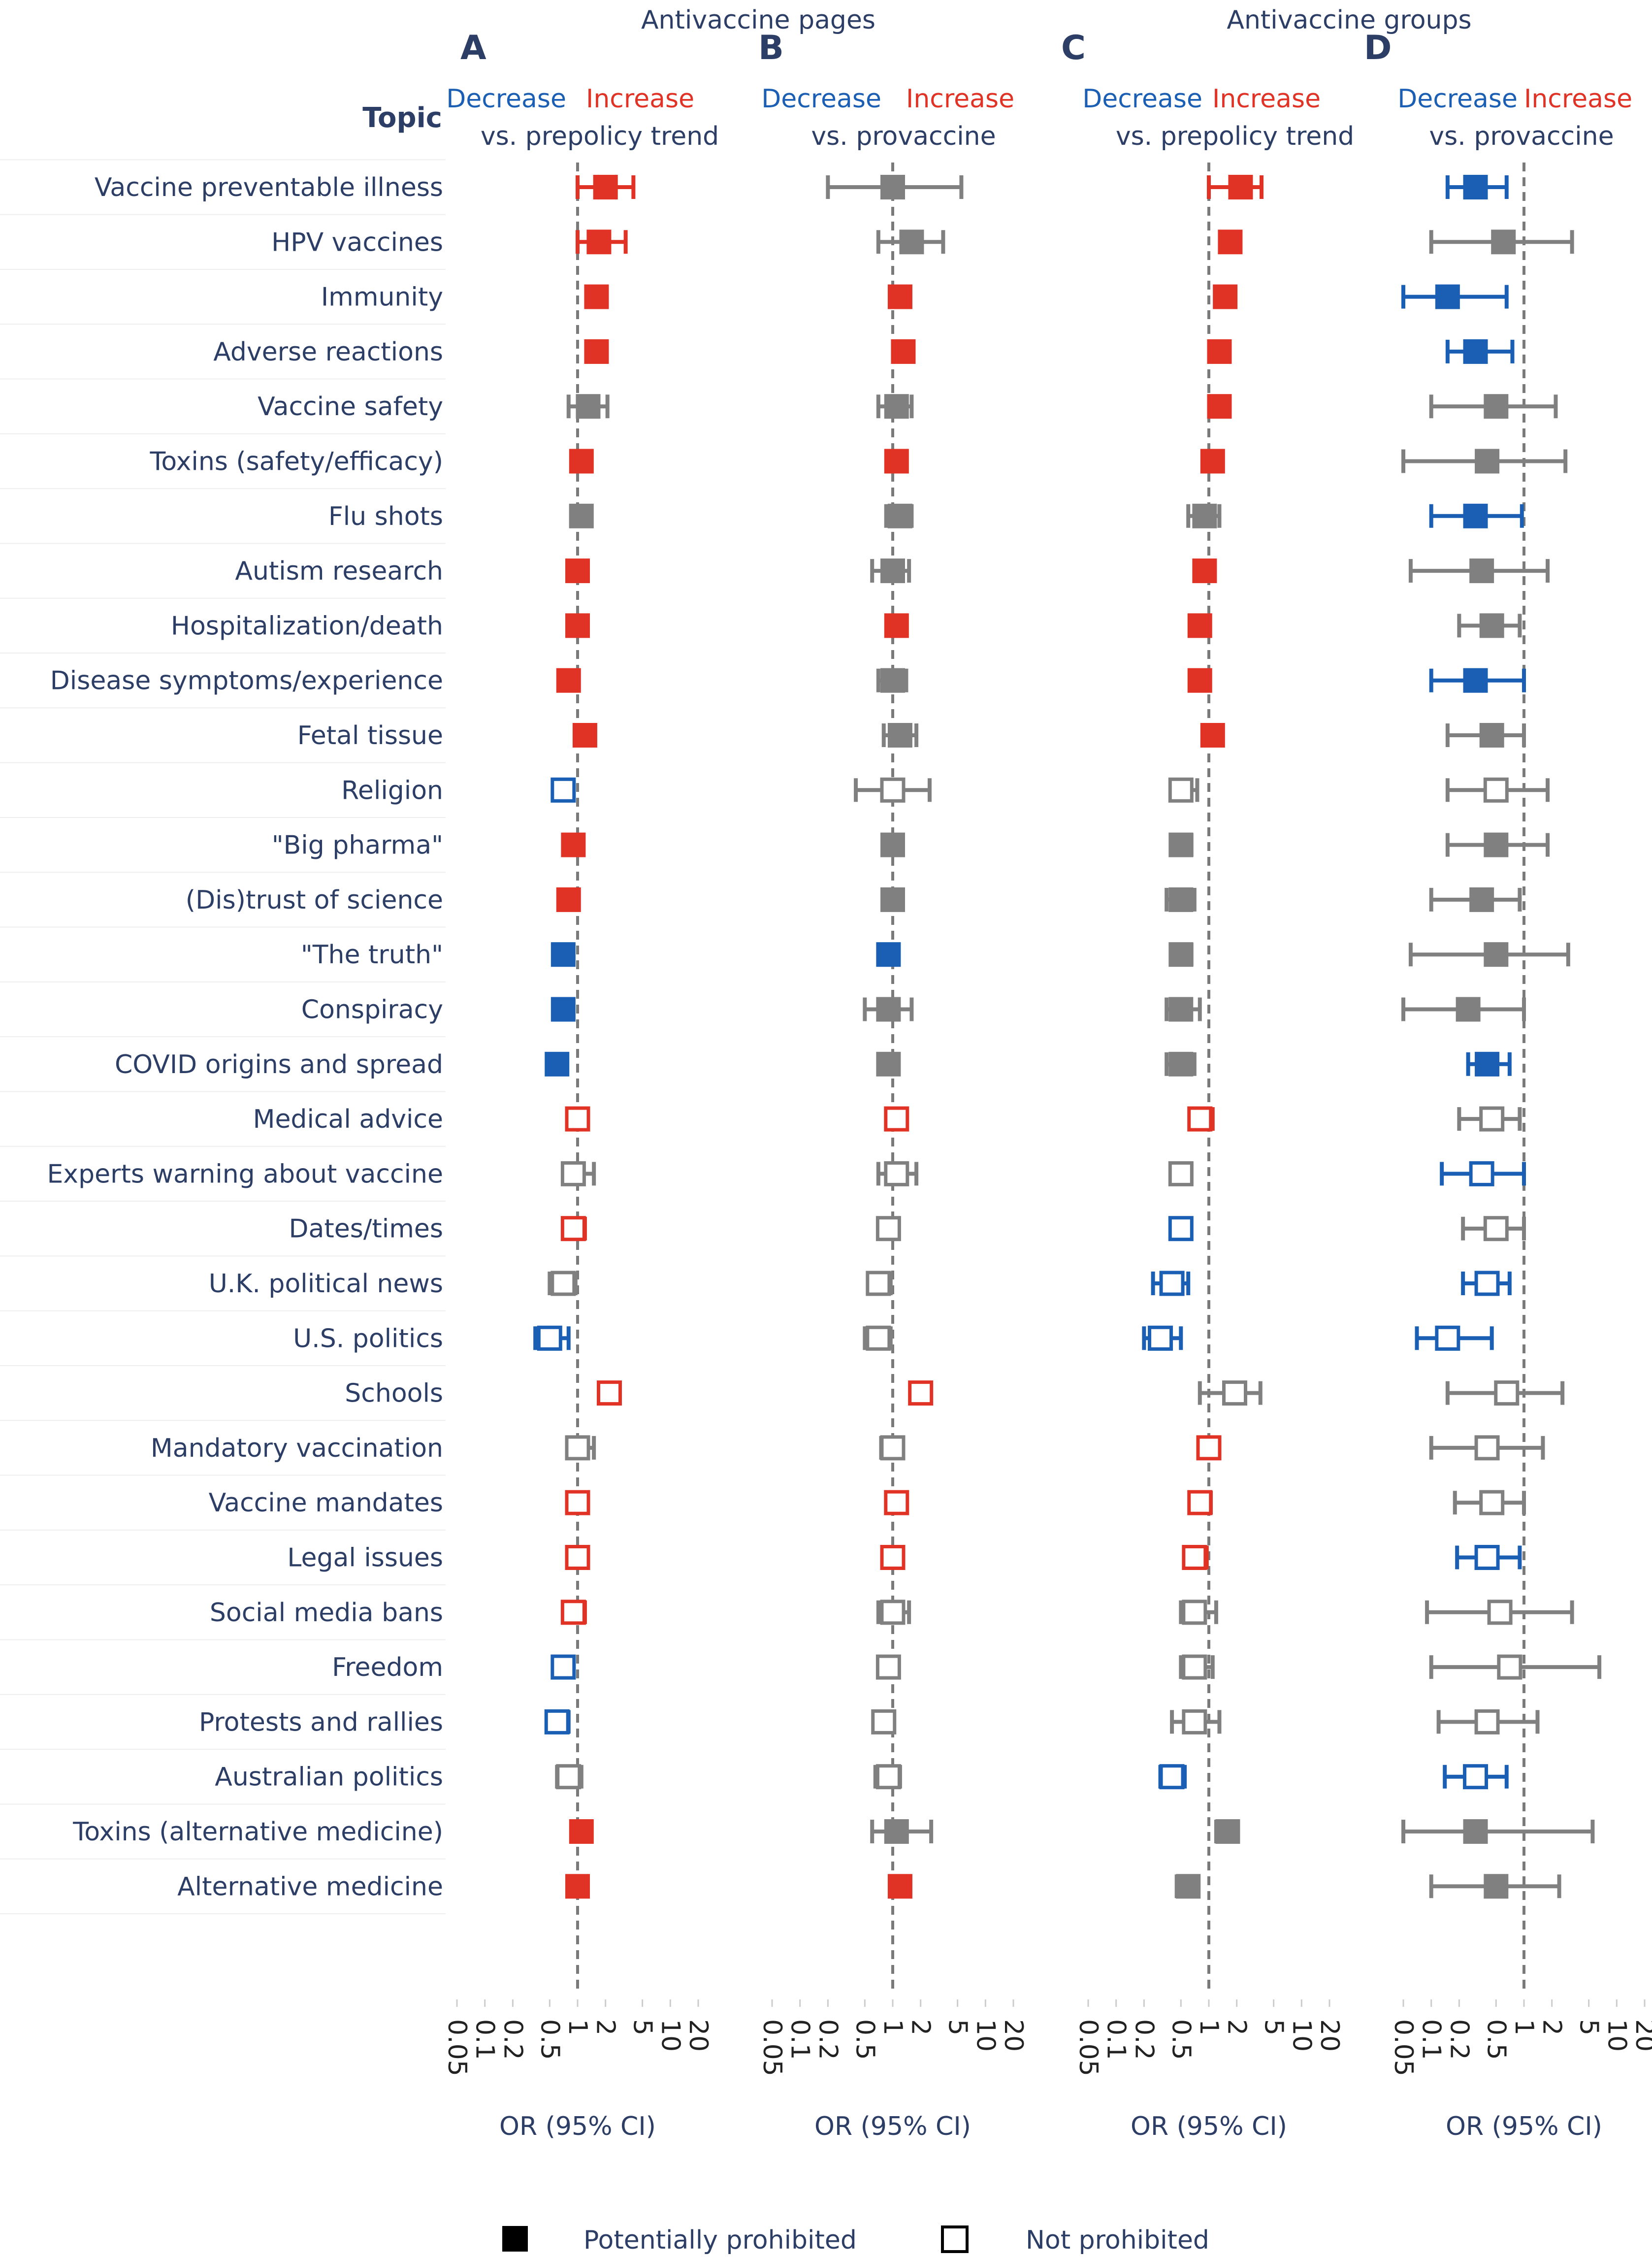  What do you see at coordinates (892, 2126) in the screenshot?
I see `x-axis-title: OR (95% CI)` at bounding box center [892, 2126].